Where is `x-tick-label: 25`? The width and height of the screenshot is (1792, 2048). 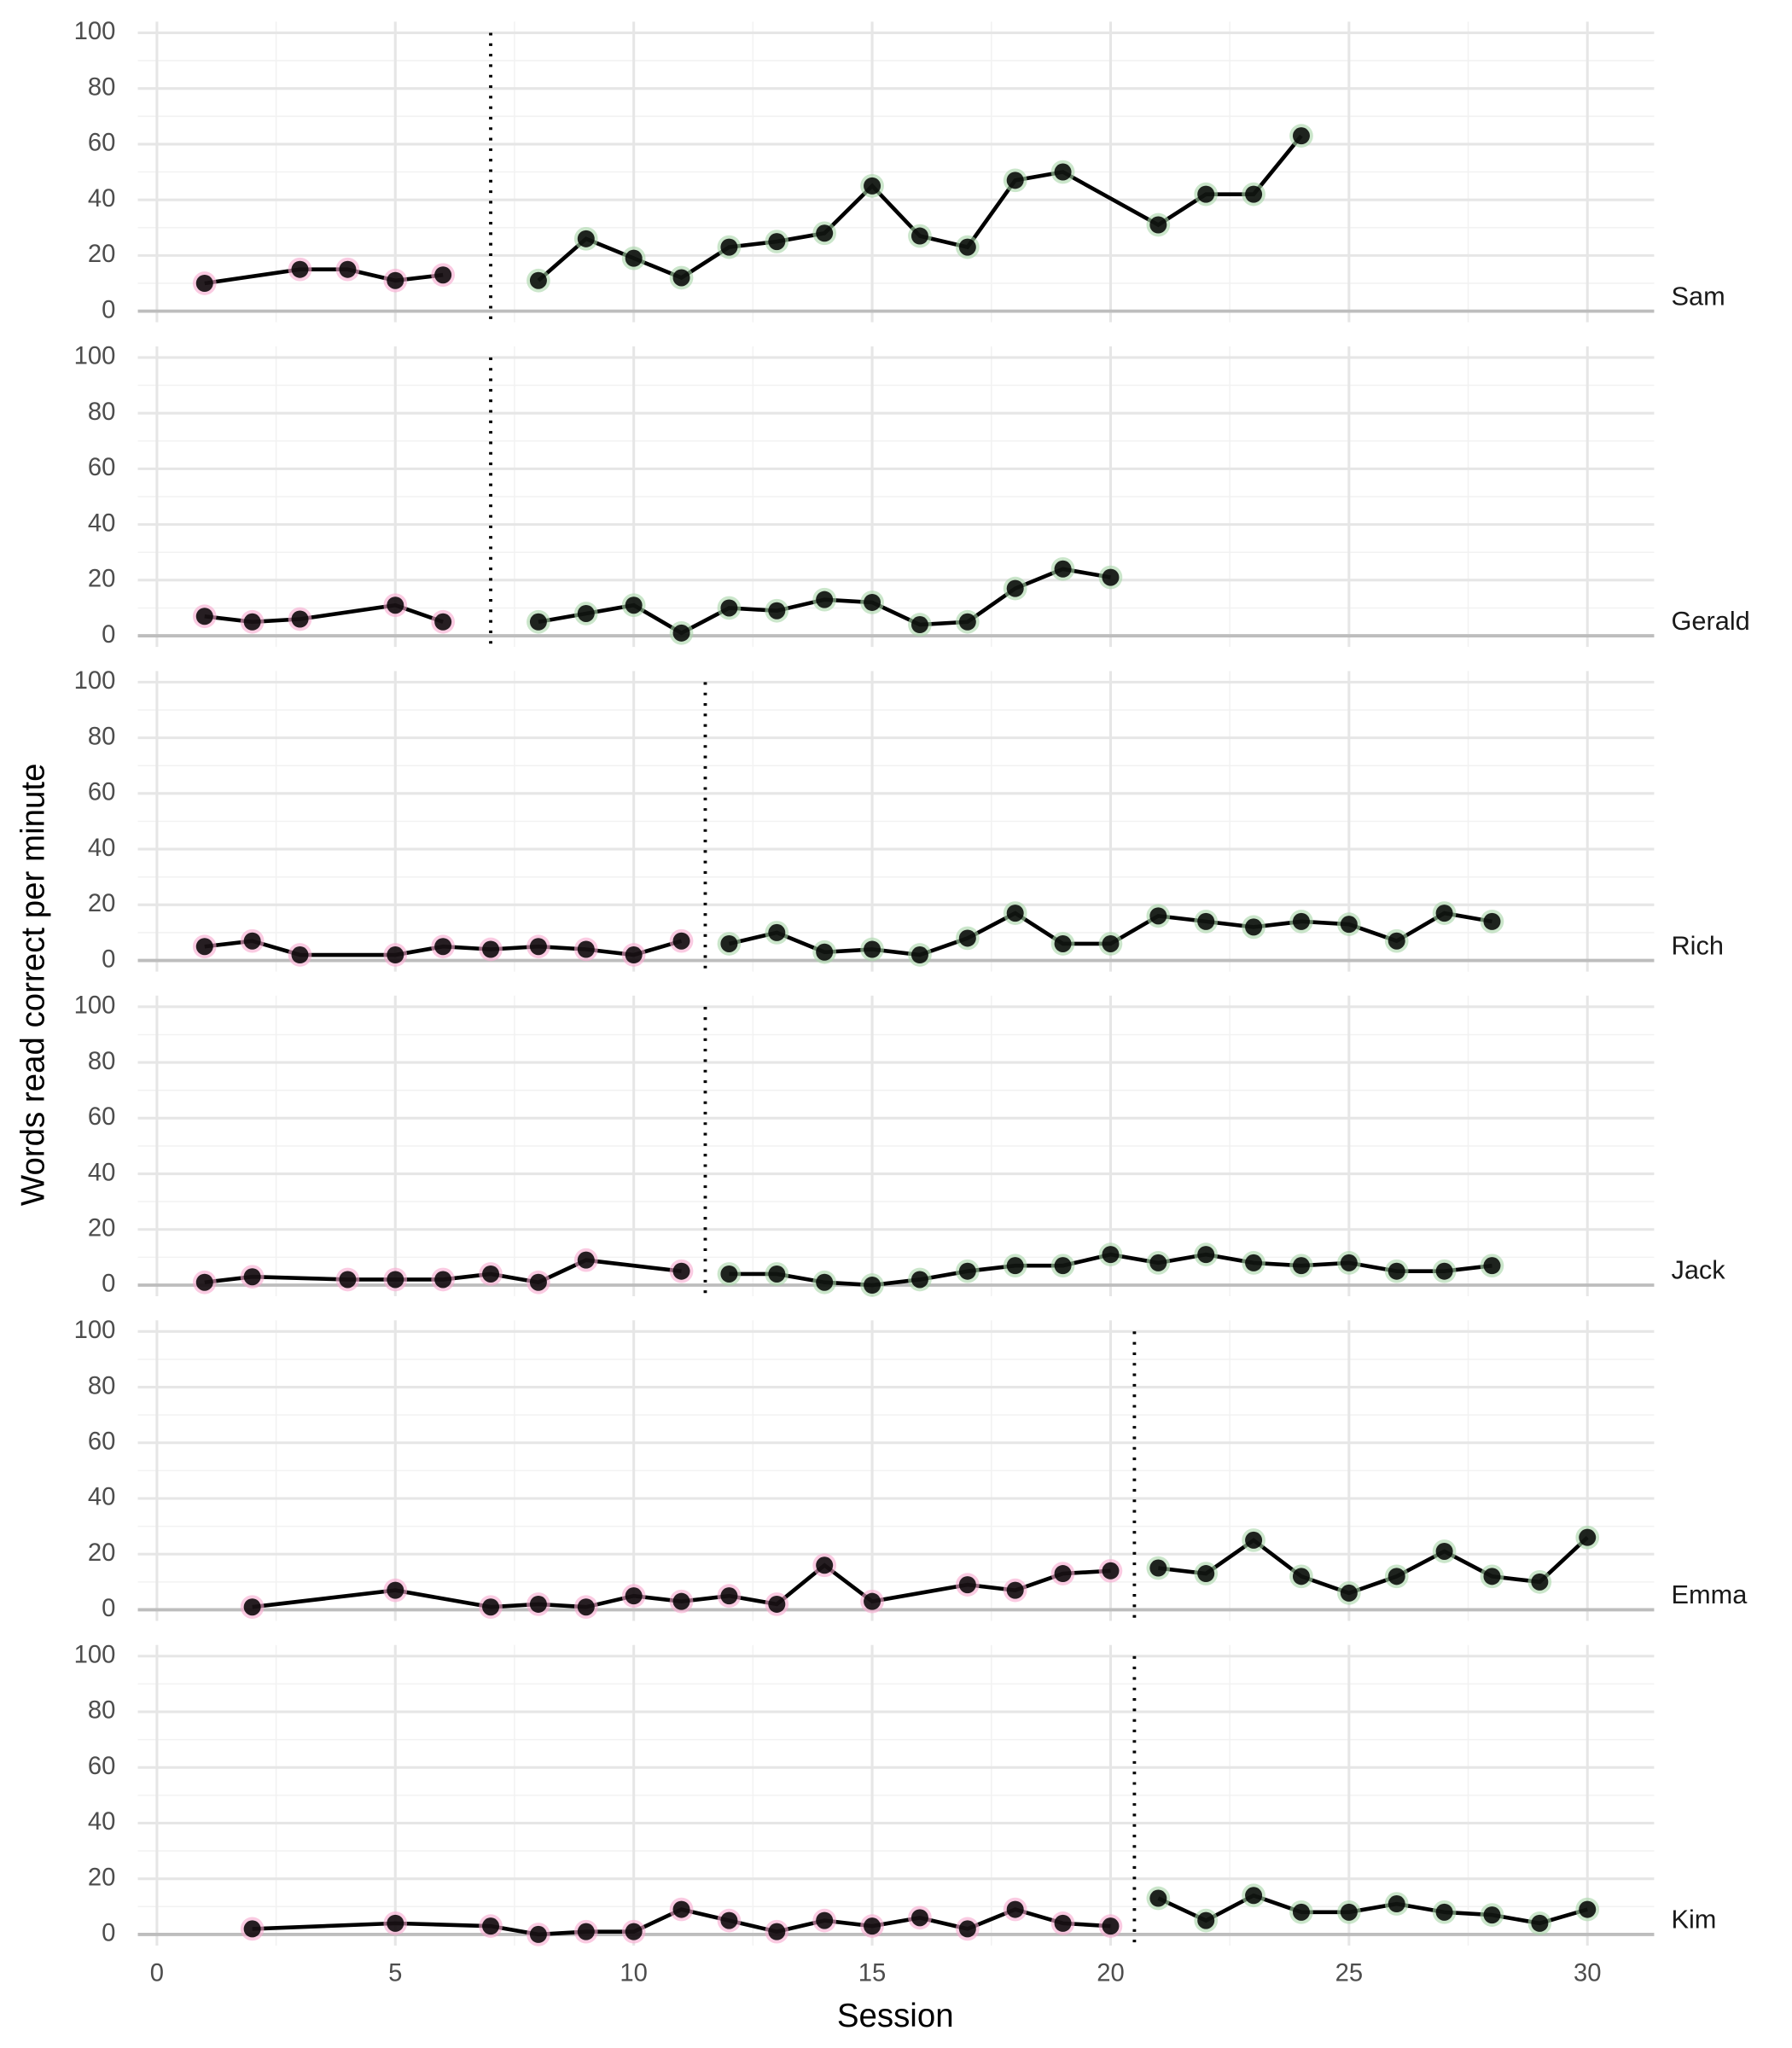 x-tick-label: 25 is located at coordinates (1349, 1974).